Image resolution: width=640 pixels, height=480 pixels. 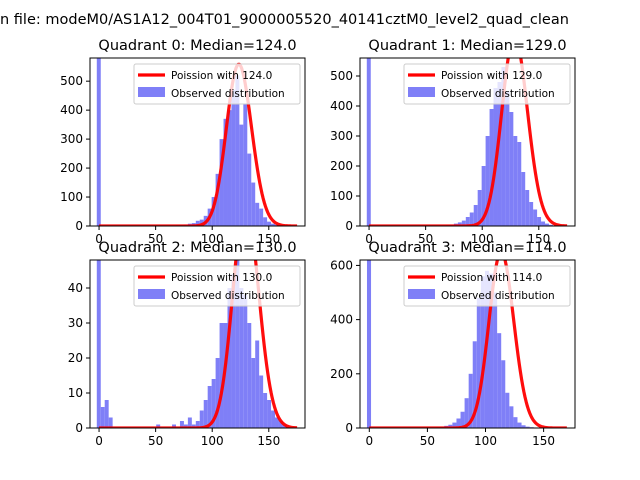 What do you see at coordinates (341, 136) in the screenshot?
I see `y-tick-label: 300` at bounding box center [341, 136].